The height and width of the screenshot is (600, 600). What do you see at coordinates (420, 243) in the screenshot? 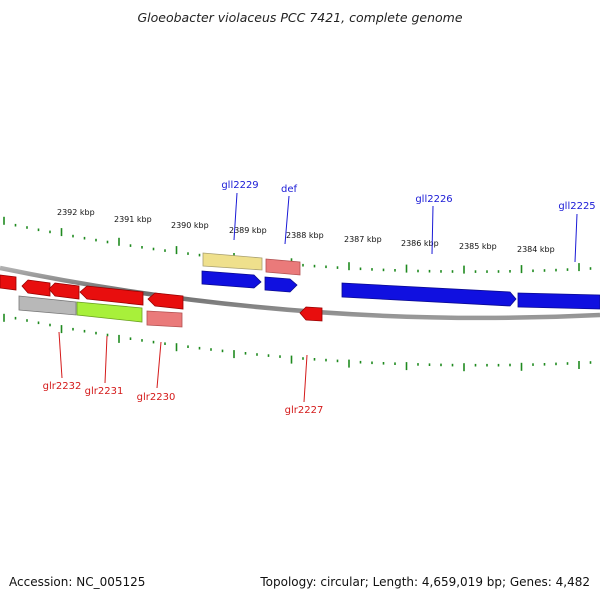
I see `scale-label: 2386 kbp` at bounding box center [420, 243].